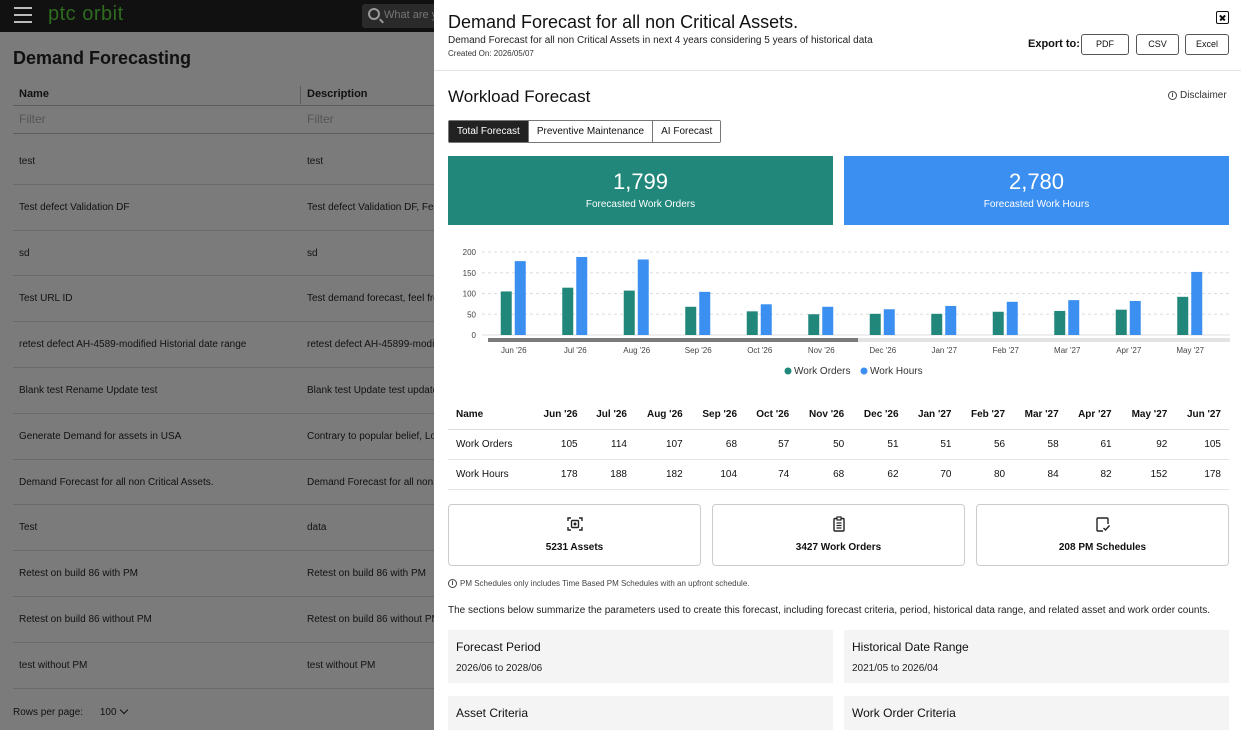  Describe the element at coordinates (574, 524) in the screenshot. I see `asset-scan-icon` at that location.